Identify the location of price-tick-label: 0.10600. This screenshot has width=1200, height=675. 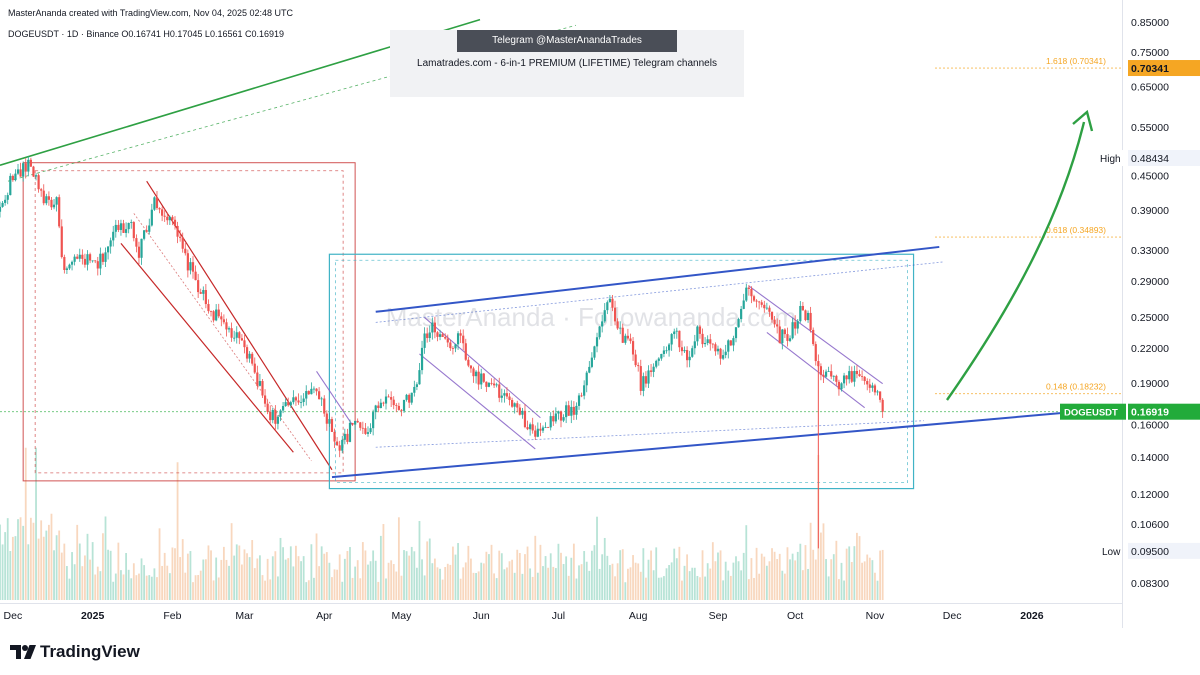
(1150, 525).